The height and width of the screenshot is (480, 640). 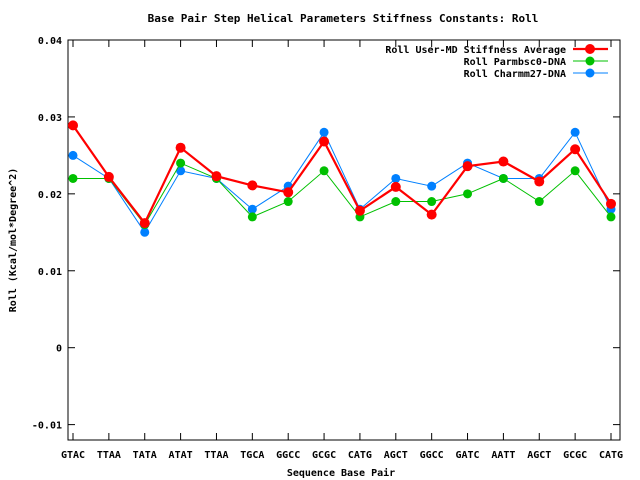 What do you see at coordinates (181, 455) in the screenshot?
I see `x-tick-label: ATAT` at bounding box center [181, 455].